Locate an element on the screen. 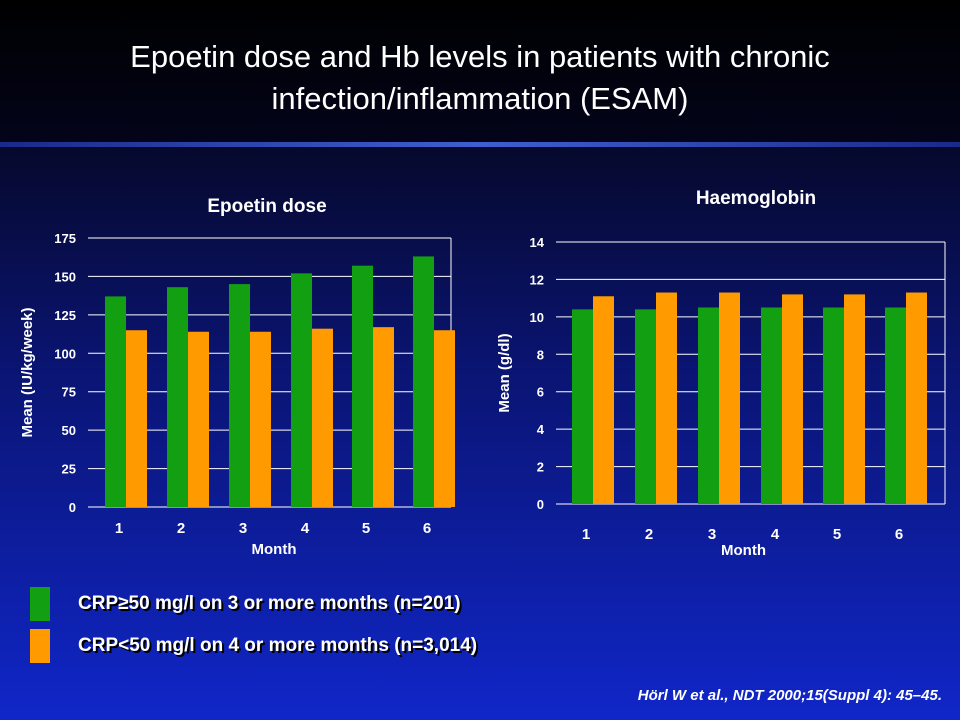 This screenshot has width=960, height=720. y-tick-label: 150 is located at coordinates (65, 276).